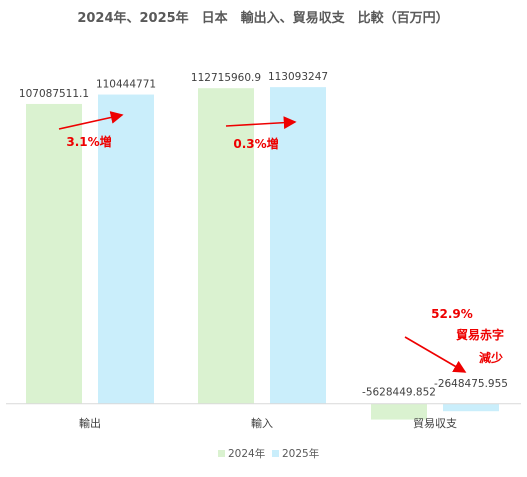 The image size is (527, 477). What do you see at coordinates (54, 253) in the screenshot?
I see `bar-2024年-輸出` at bounding box center [54, 253].